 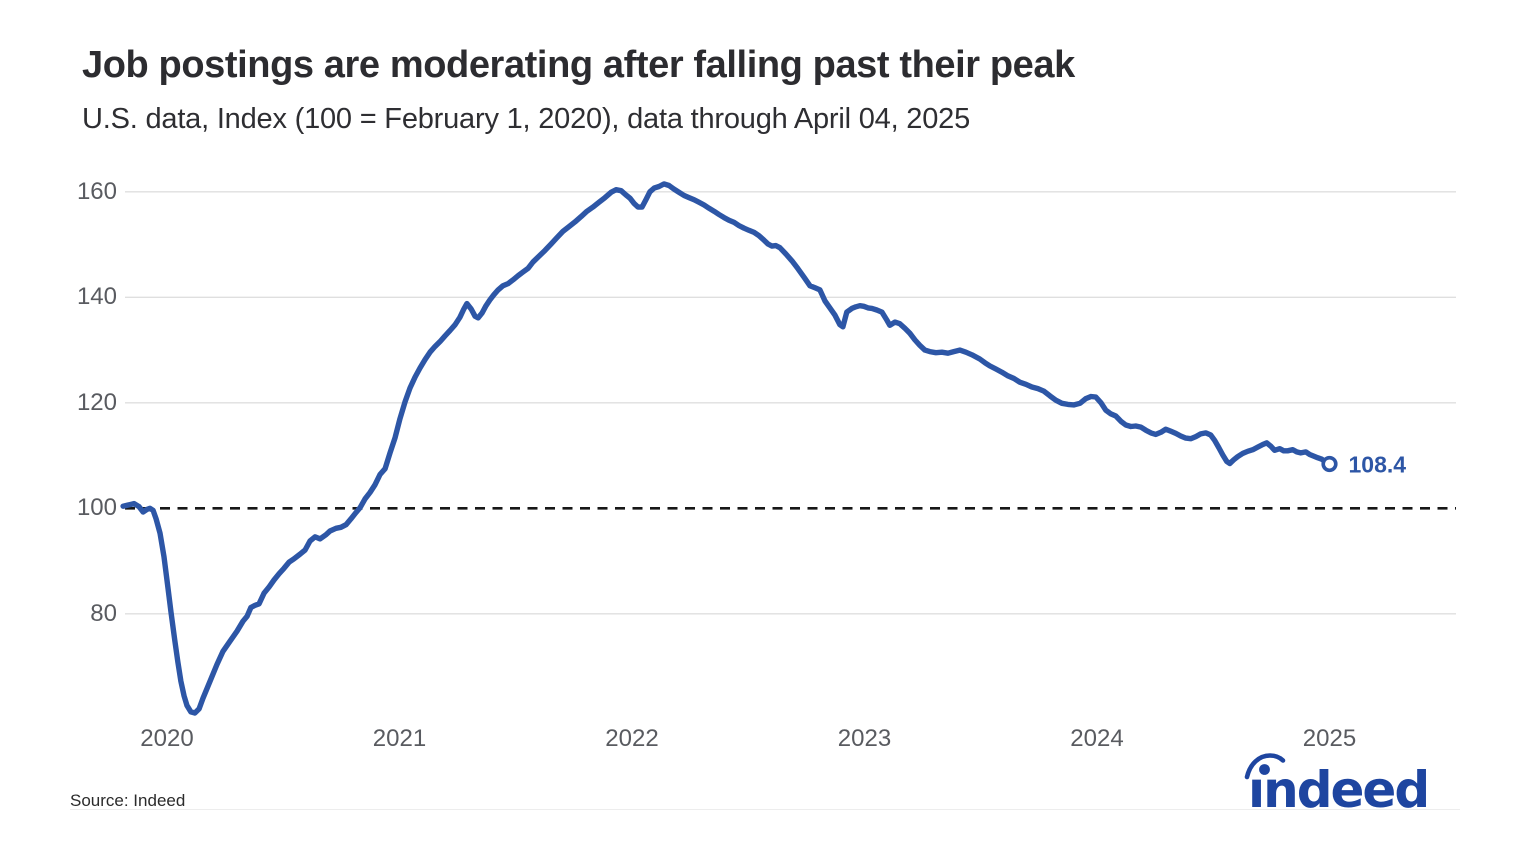 I want to click on footer-divider, so click(x=765, y=809).